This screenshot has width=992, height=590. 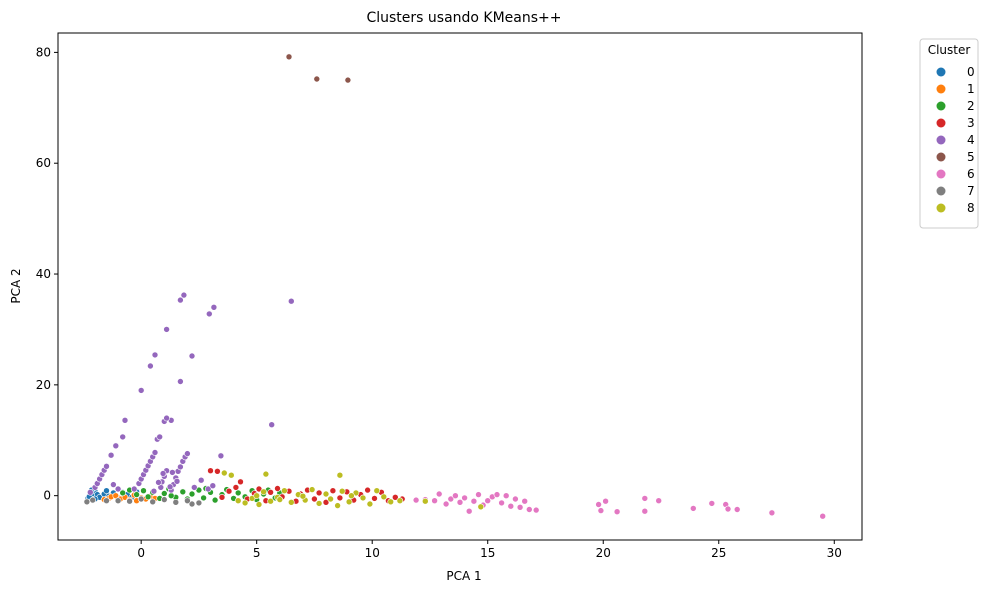 What do you see at coordinates (718, 553) in the screenshot?
I see `x-tick-label: 25` at bounding box center [718, 553].